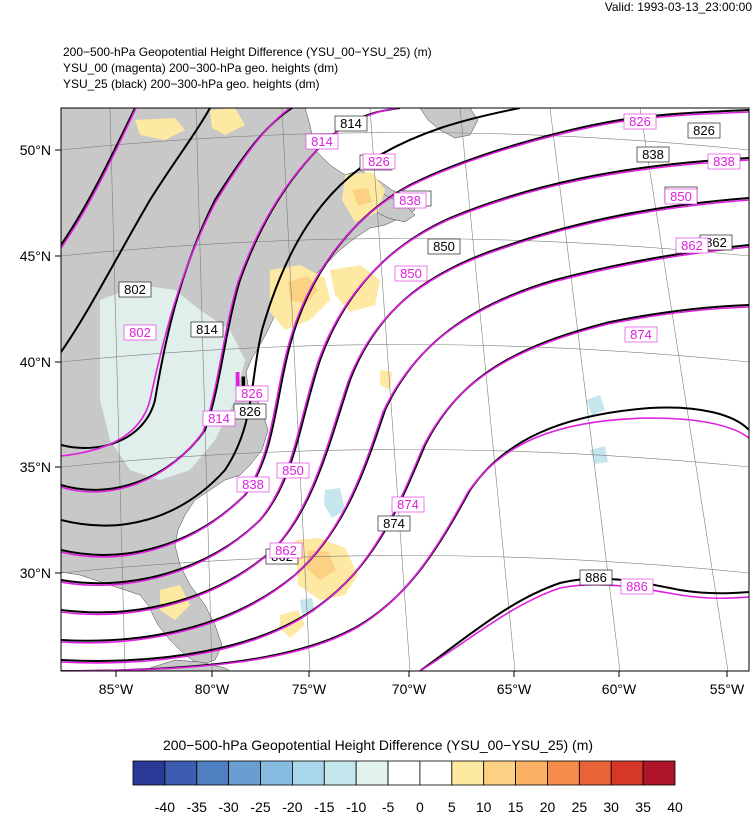 This screenshot has height=816, width=756. Describe the element at coordinates (35, 150) in the screenshot. I see `lat-label: 50°N` at that location.